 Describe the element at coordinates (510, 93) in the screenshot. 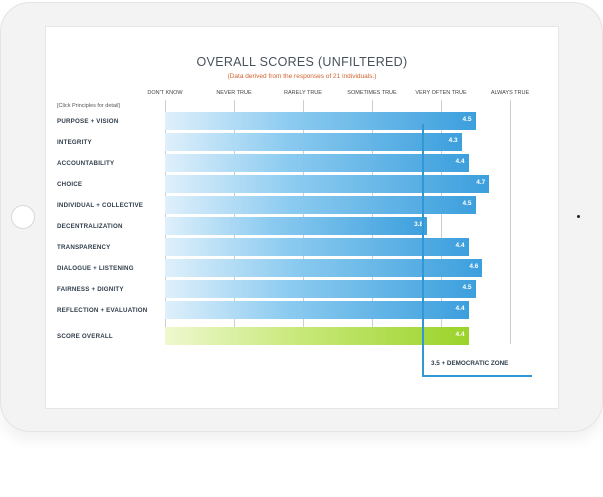

I see `x-tick-label: ALWAYS TRUE` at that location.